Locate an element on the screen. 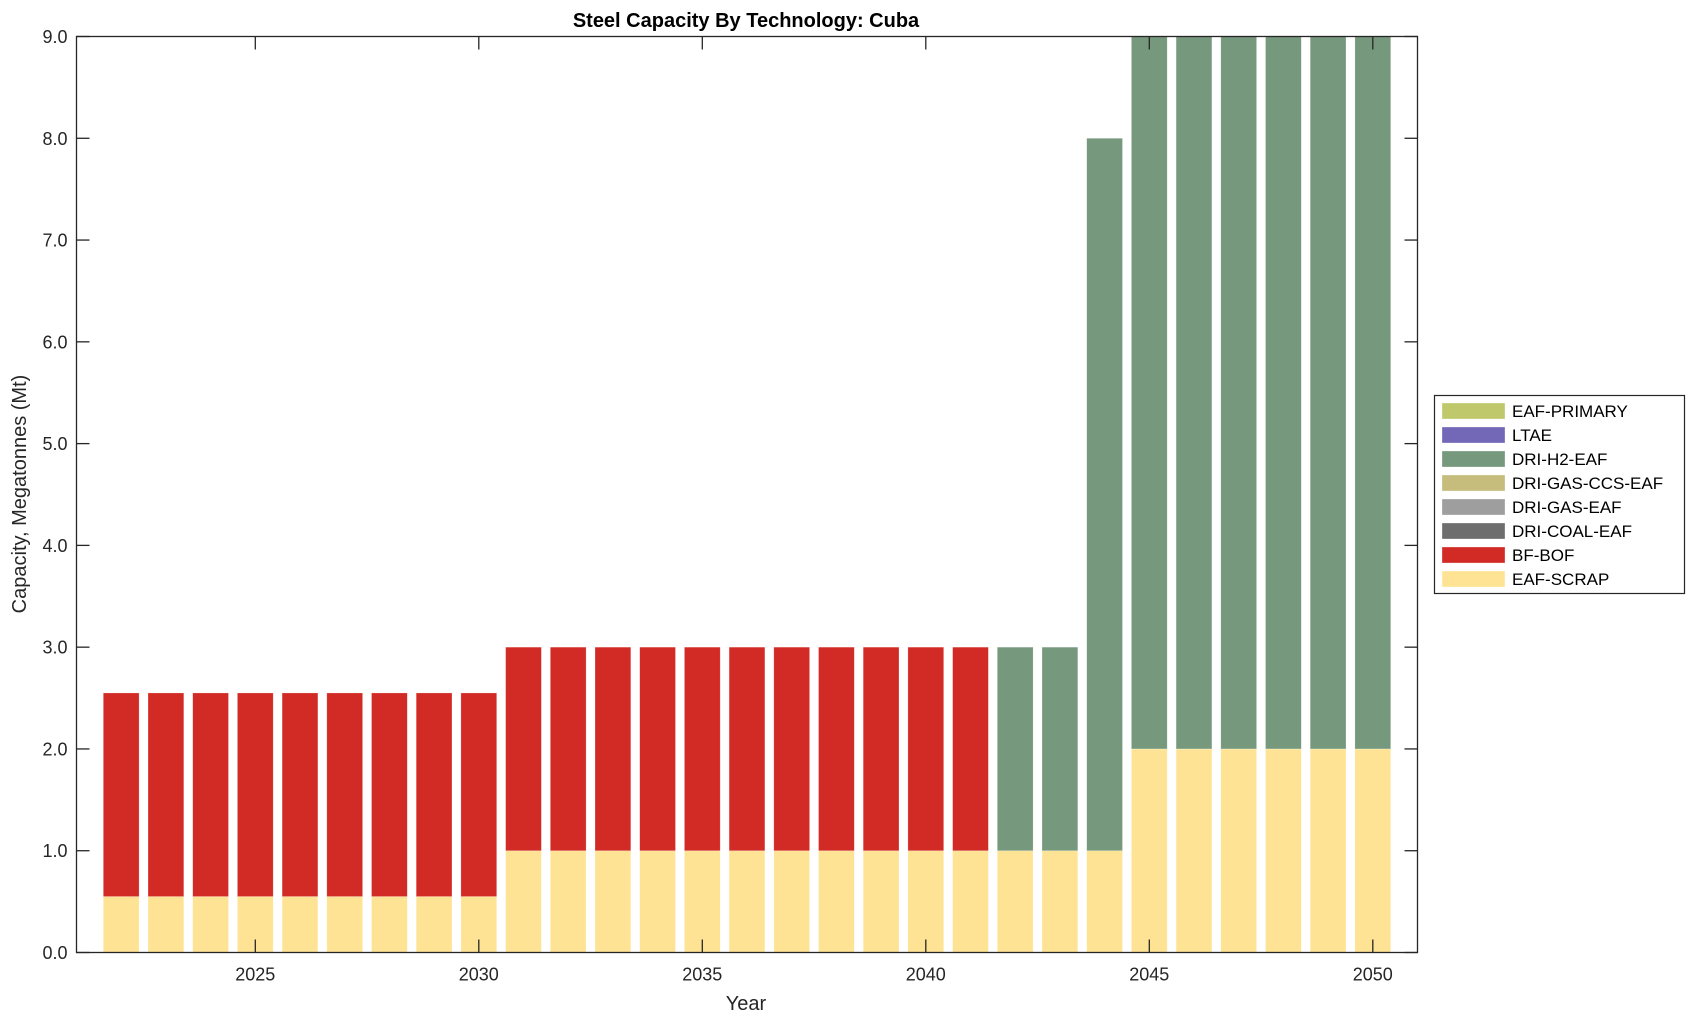 This screenshot has height=1021, width=1696. y-tick-label: 8.0 is located at coordinates (54, 139).